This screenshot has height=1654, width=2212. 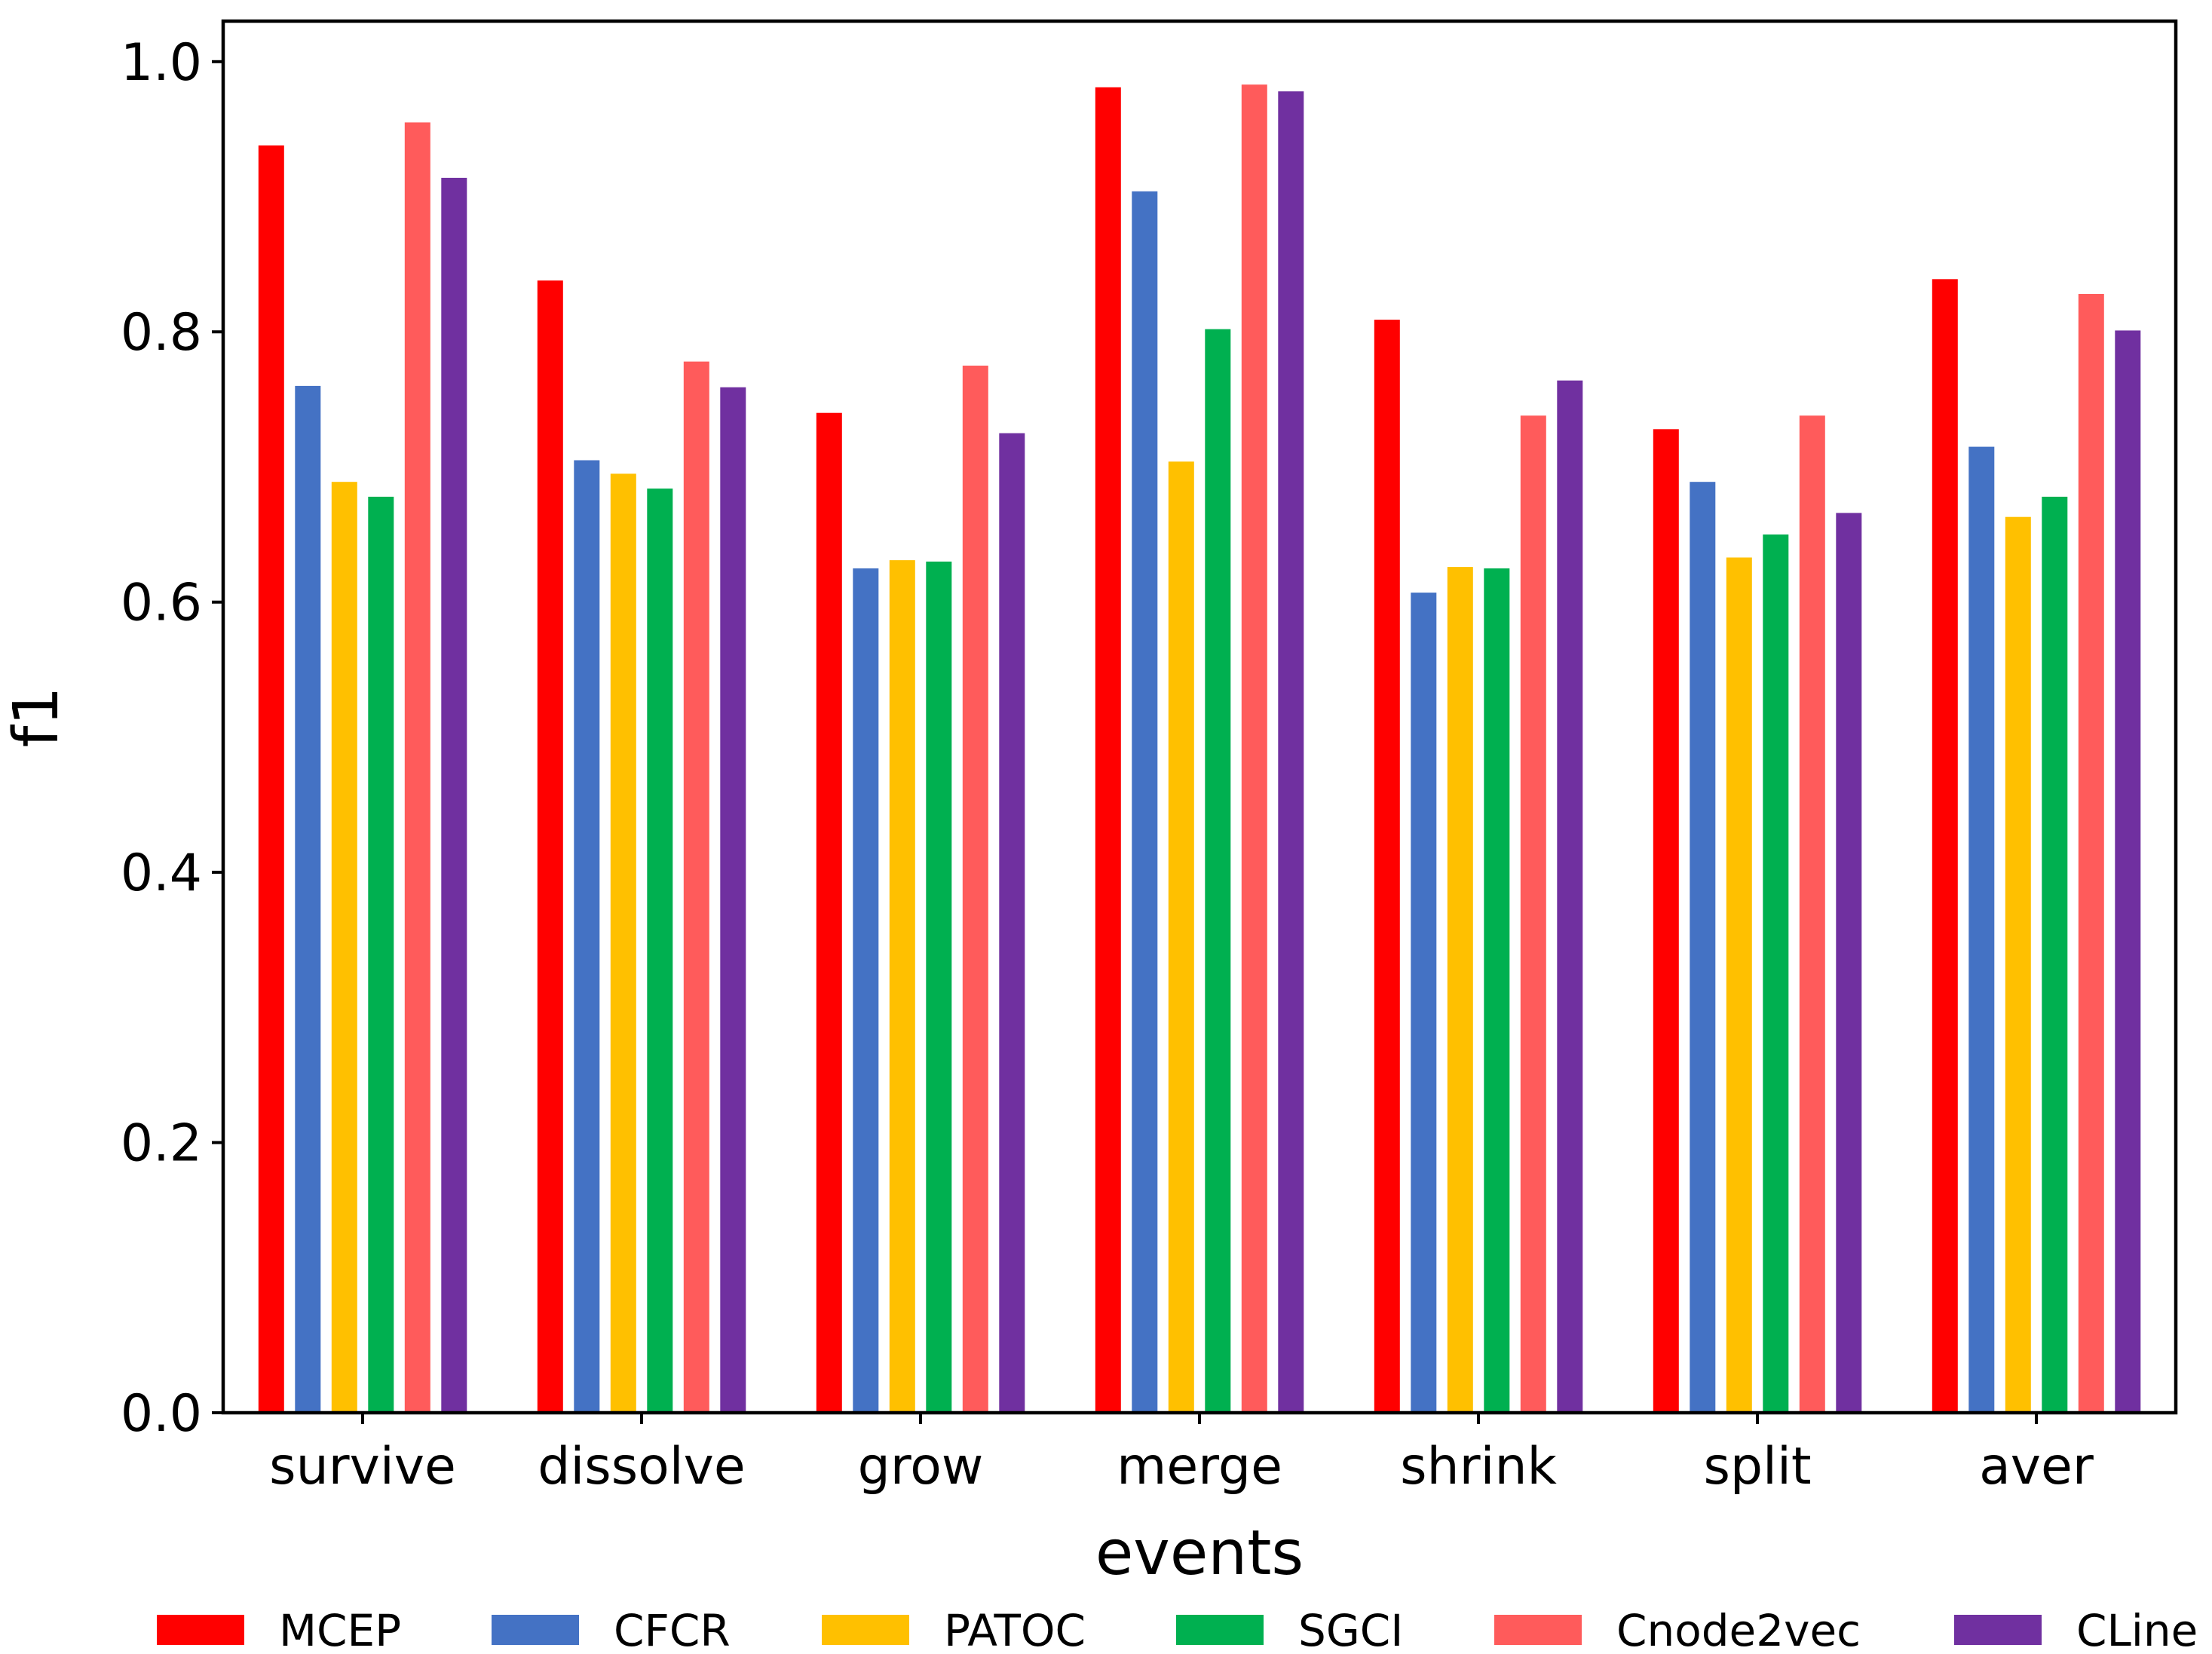 What do you see at coordinates (308, 899) in the screenshot?
I see `bar-survive-cfcr` at bounding box center [308, 899].